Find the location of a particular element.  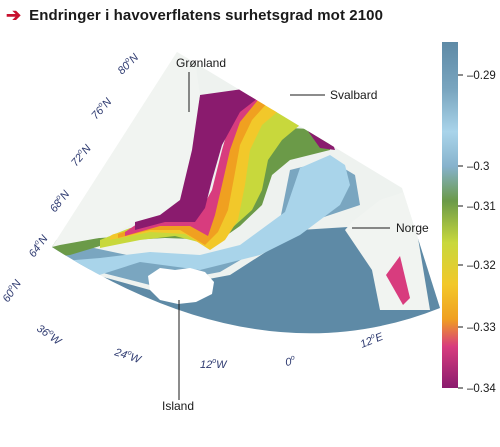

colorbar-tick-label: –0.31 is located at coordinates (481, 207).